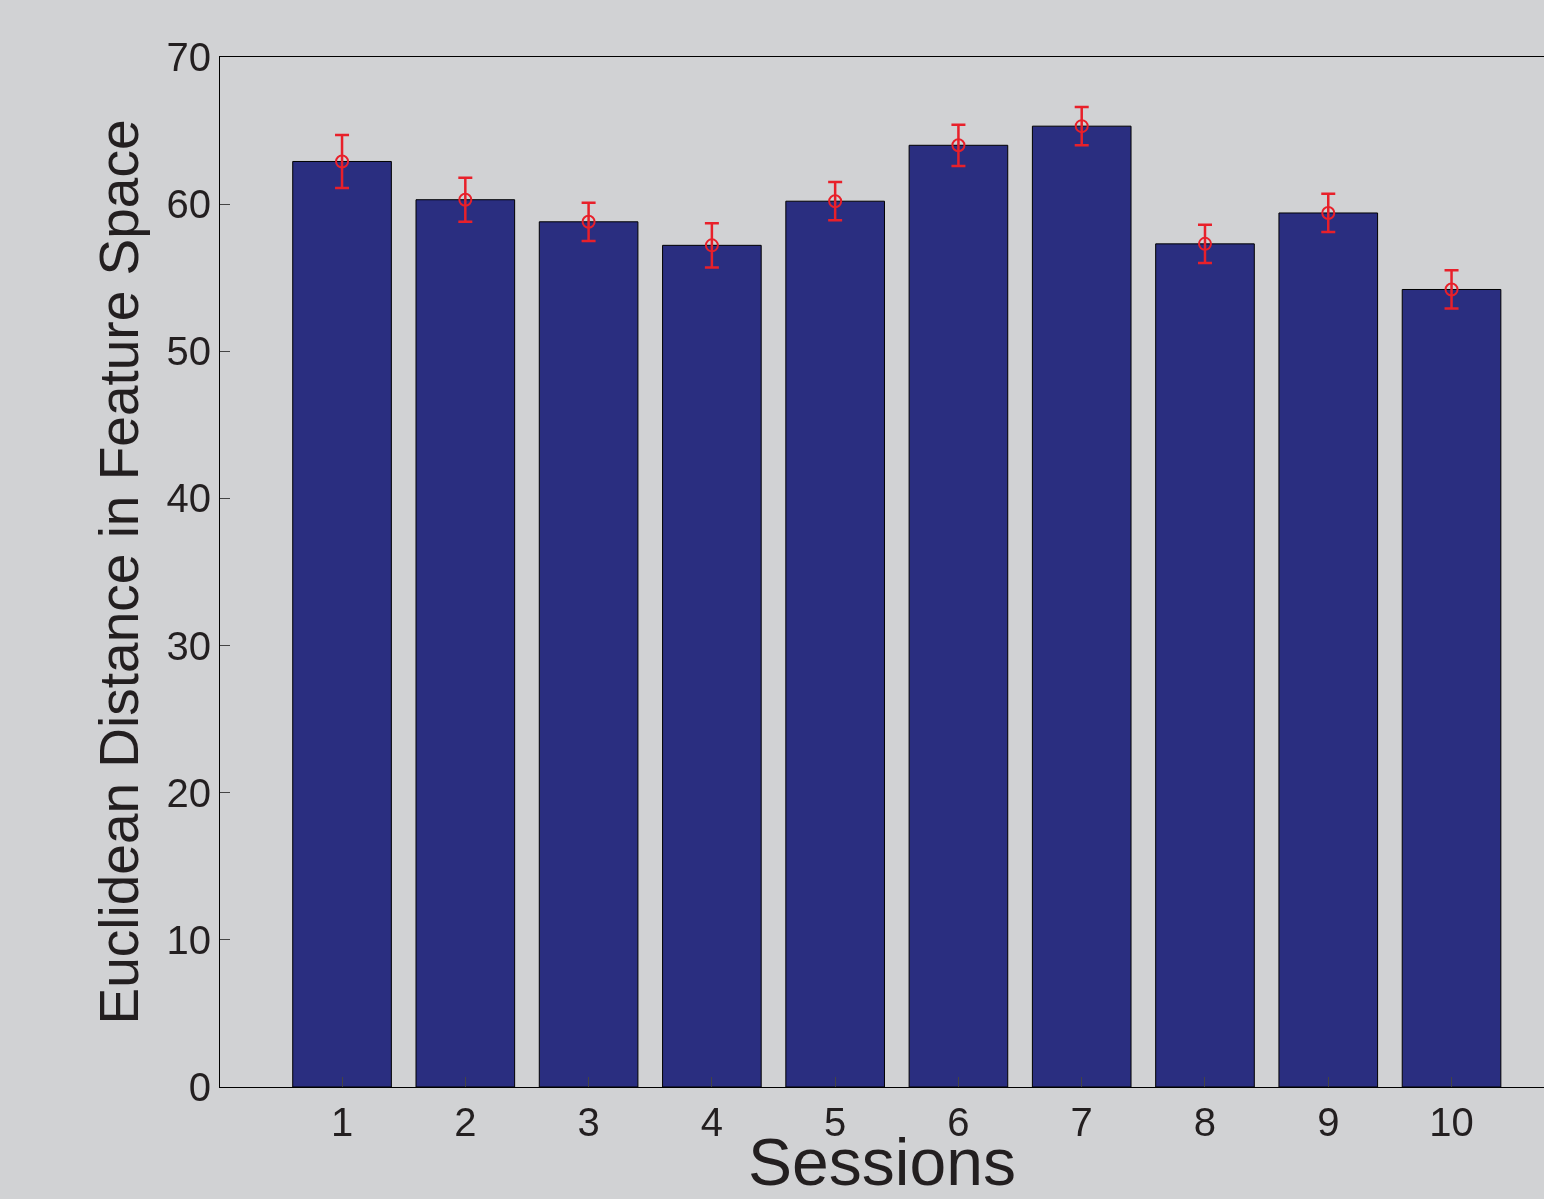 The image size is (1544, 1199). What do you see at coordinates (188, 351) in the screenshot?
I see `y-tick-label: 50` at bounding box center [188, 351].